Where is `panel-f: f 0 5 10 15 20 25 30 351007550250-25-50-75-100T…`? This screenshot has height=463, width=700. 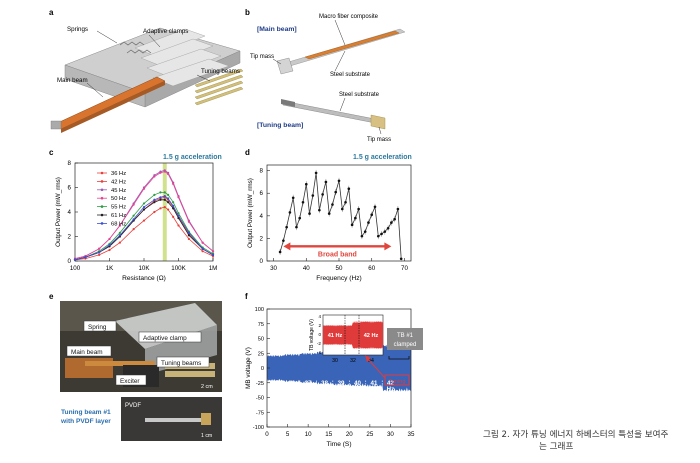 panel-f: f 0 5 10 15 20 25 30 351007550250-25-50-75-100T… is located at coordinates (334, 370).